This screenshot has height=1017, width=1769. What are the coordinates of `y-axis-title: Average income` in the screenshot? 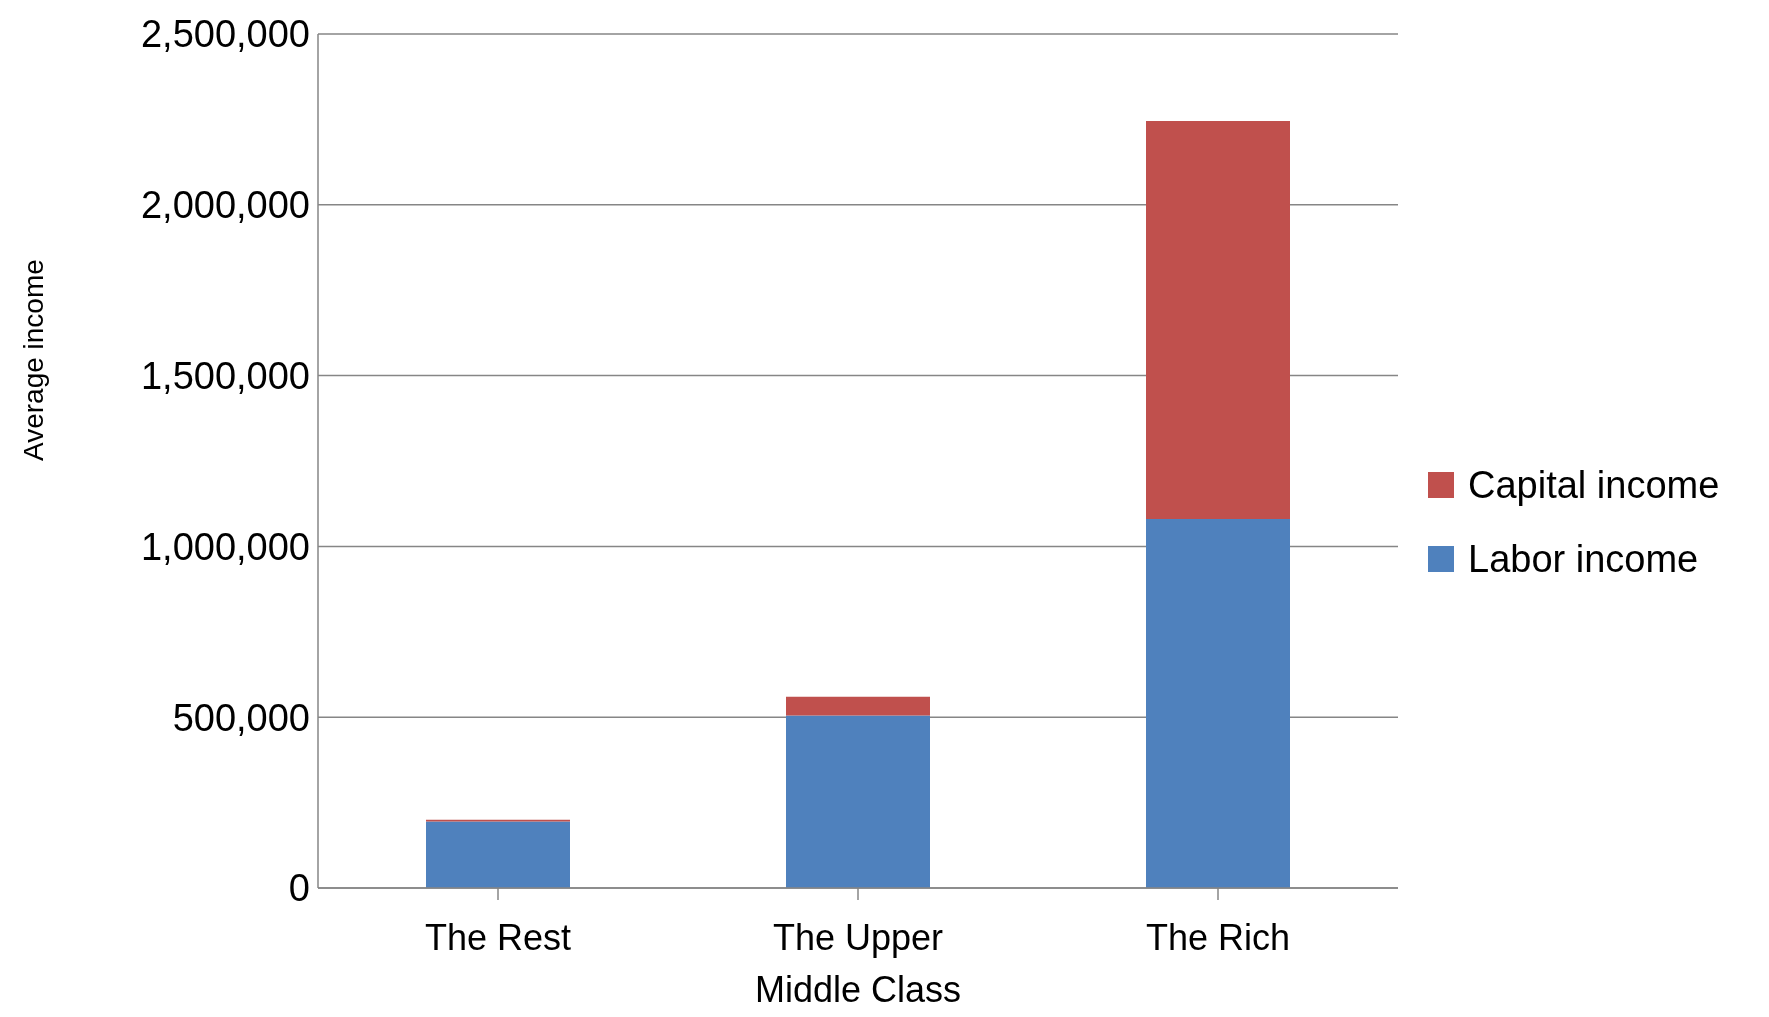 It's located at (33, 360).